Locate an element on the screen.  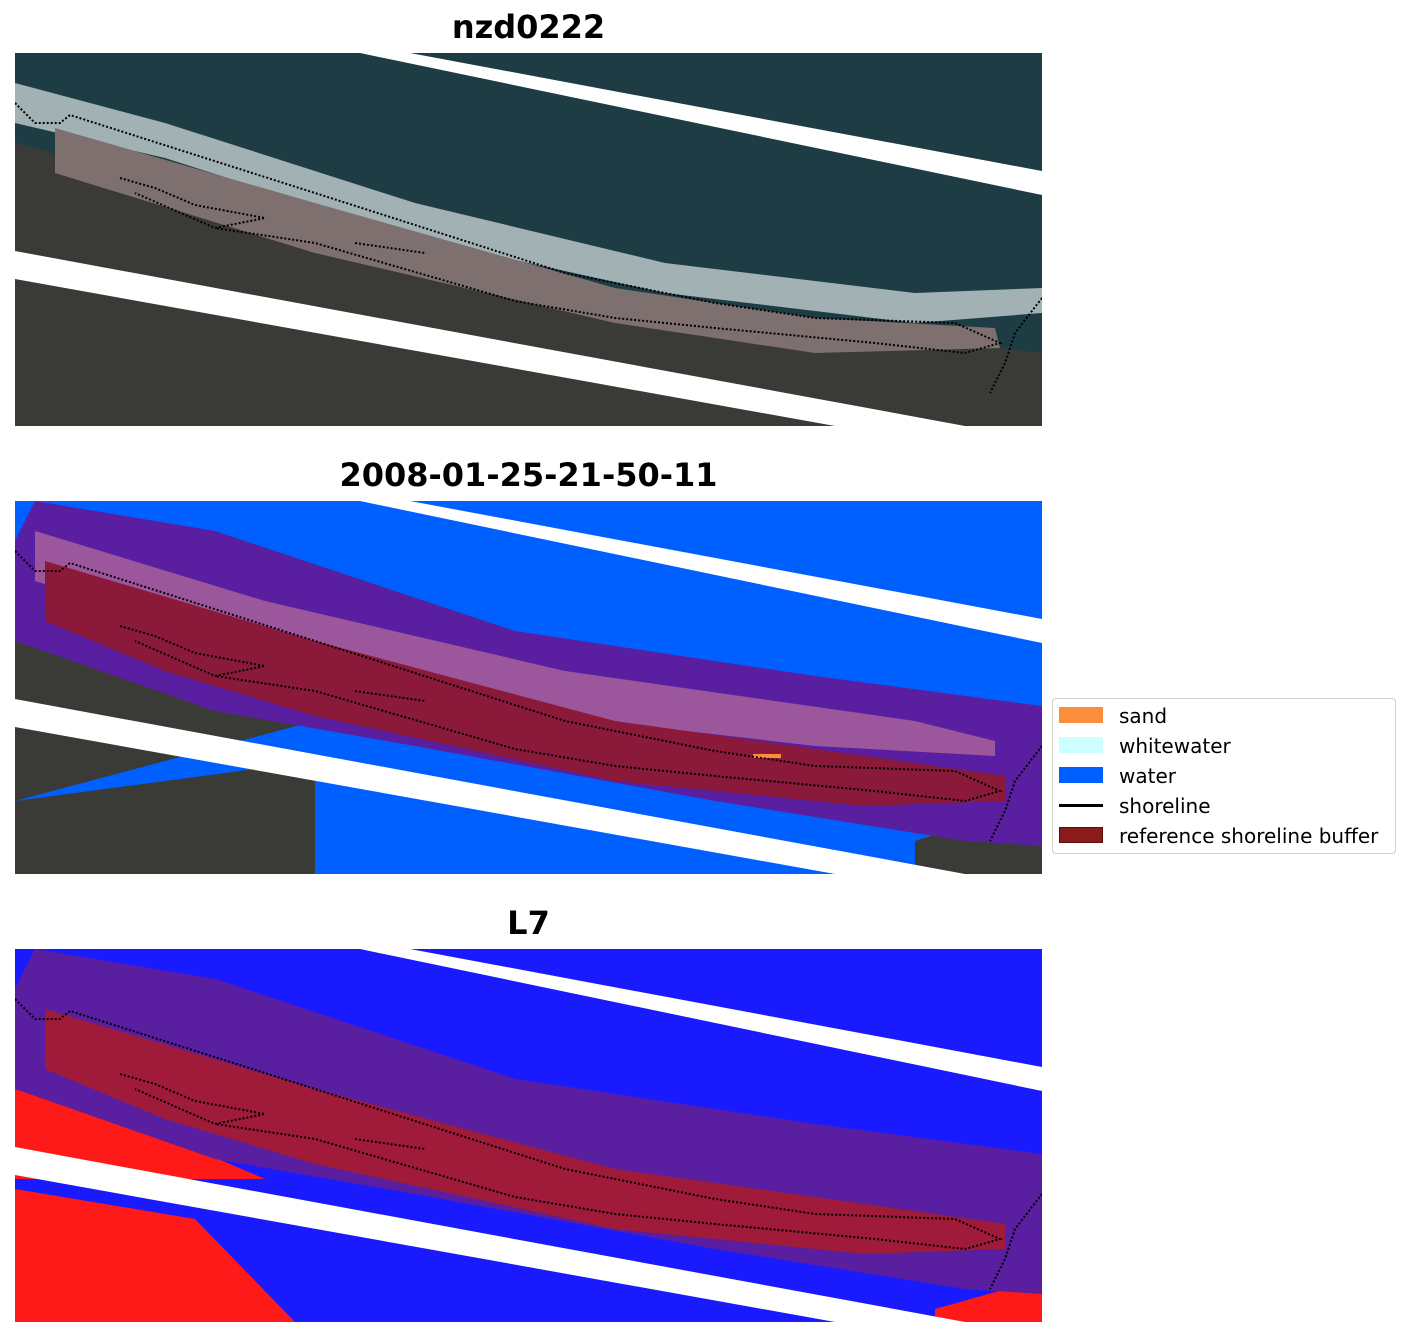
legend-swatch-sand is located at coordinates (1081, 715).